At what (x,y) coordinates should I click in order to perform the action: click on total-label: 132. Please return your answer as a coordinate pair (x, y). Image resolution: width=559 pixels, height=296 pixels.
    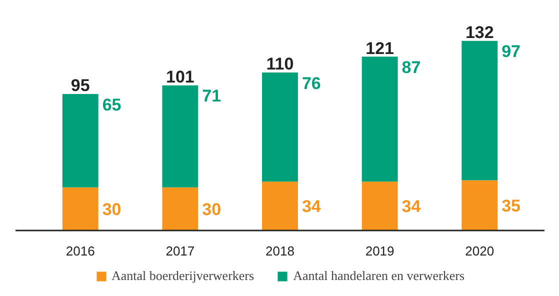
    Looking at the image, I should click on (479, 32).